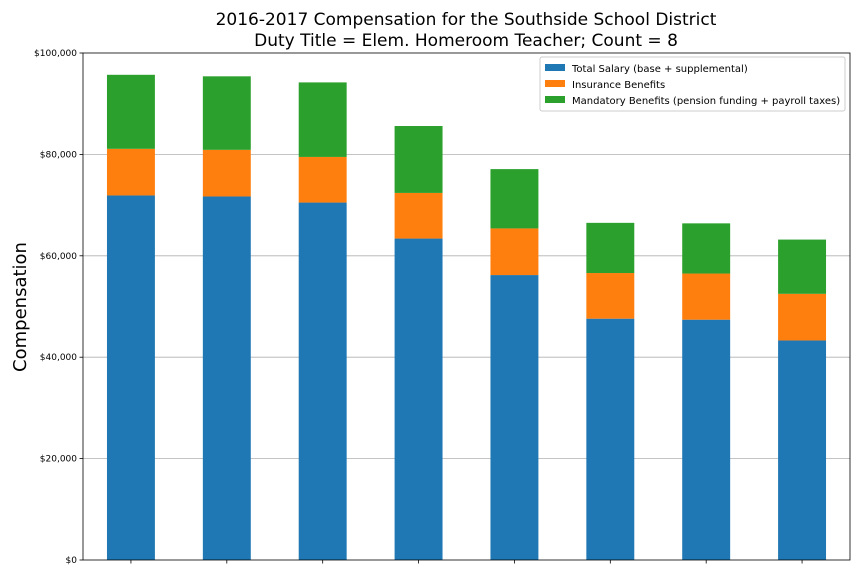 The height and width of the screenshot is (576, 864). I want to click on y-tick-label: $0, so click(72, 561).